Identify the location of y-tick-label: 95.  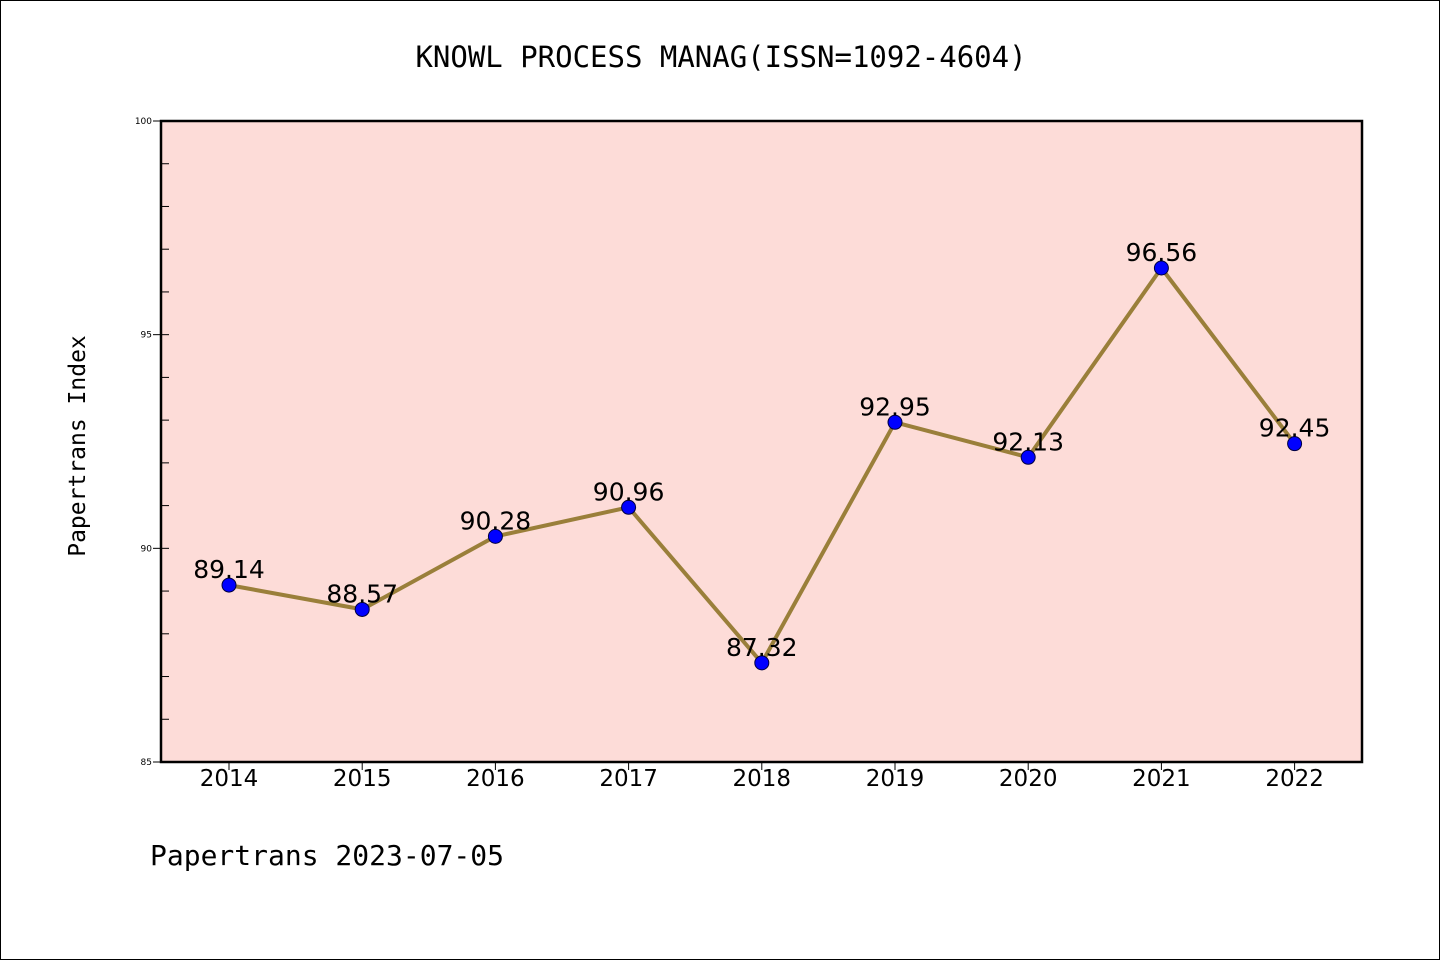
(146, 336).